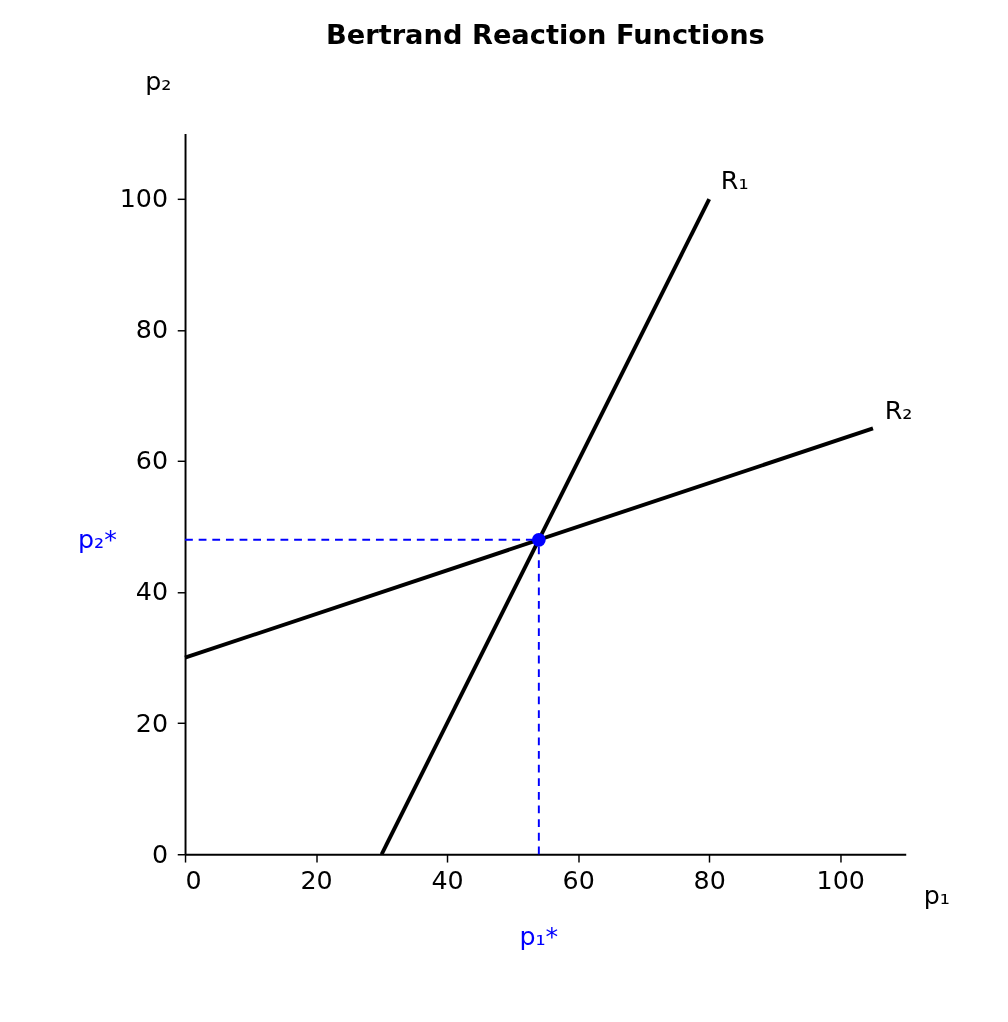  I want to click on x-tick-label: 40, so click(447, 879).